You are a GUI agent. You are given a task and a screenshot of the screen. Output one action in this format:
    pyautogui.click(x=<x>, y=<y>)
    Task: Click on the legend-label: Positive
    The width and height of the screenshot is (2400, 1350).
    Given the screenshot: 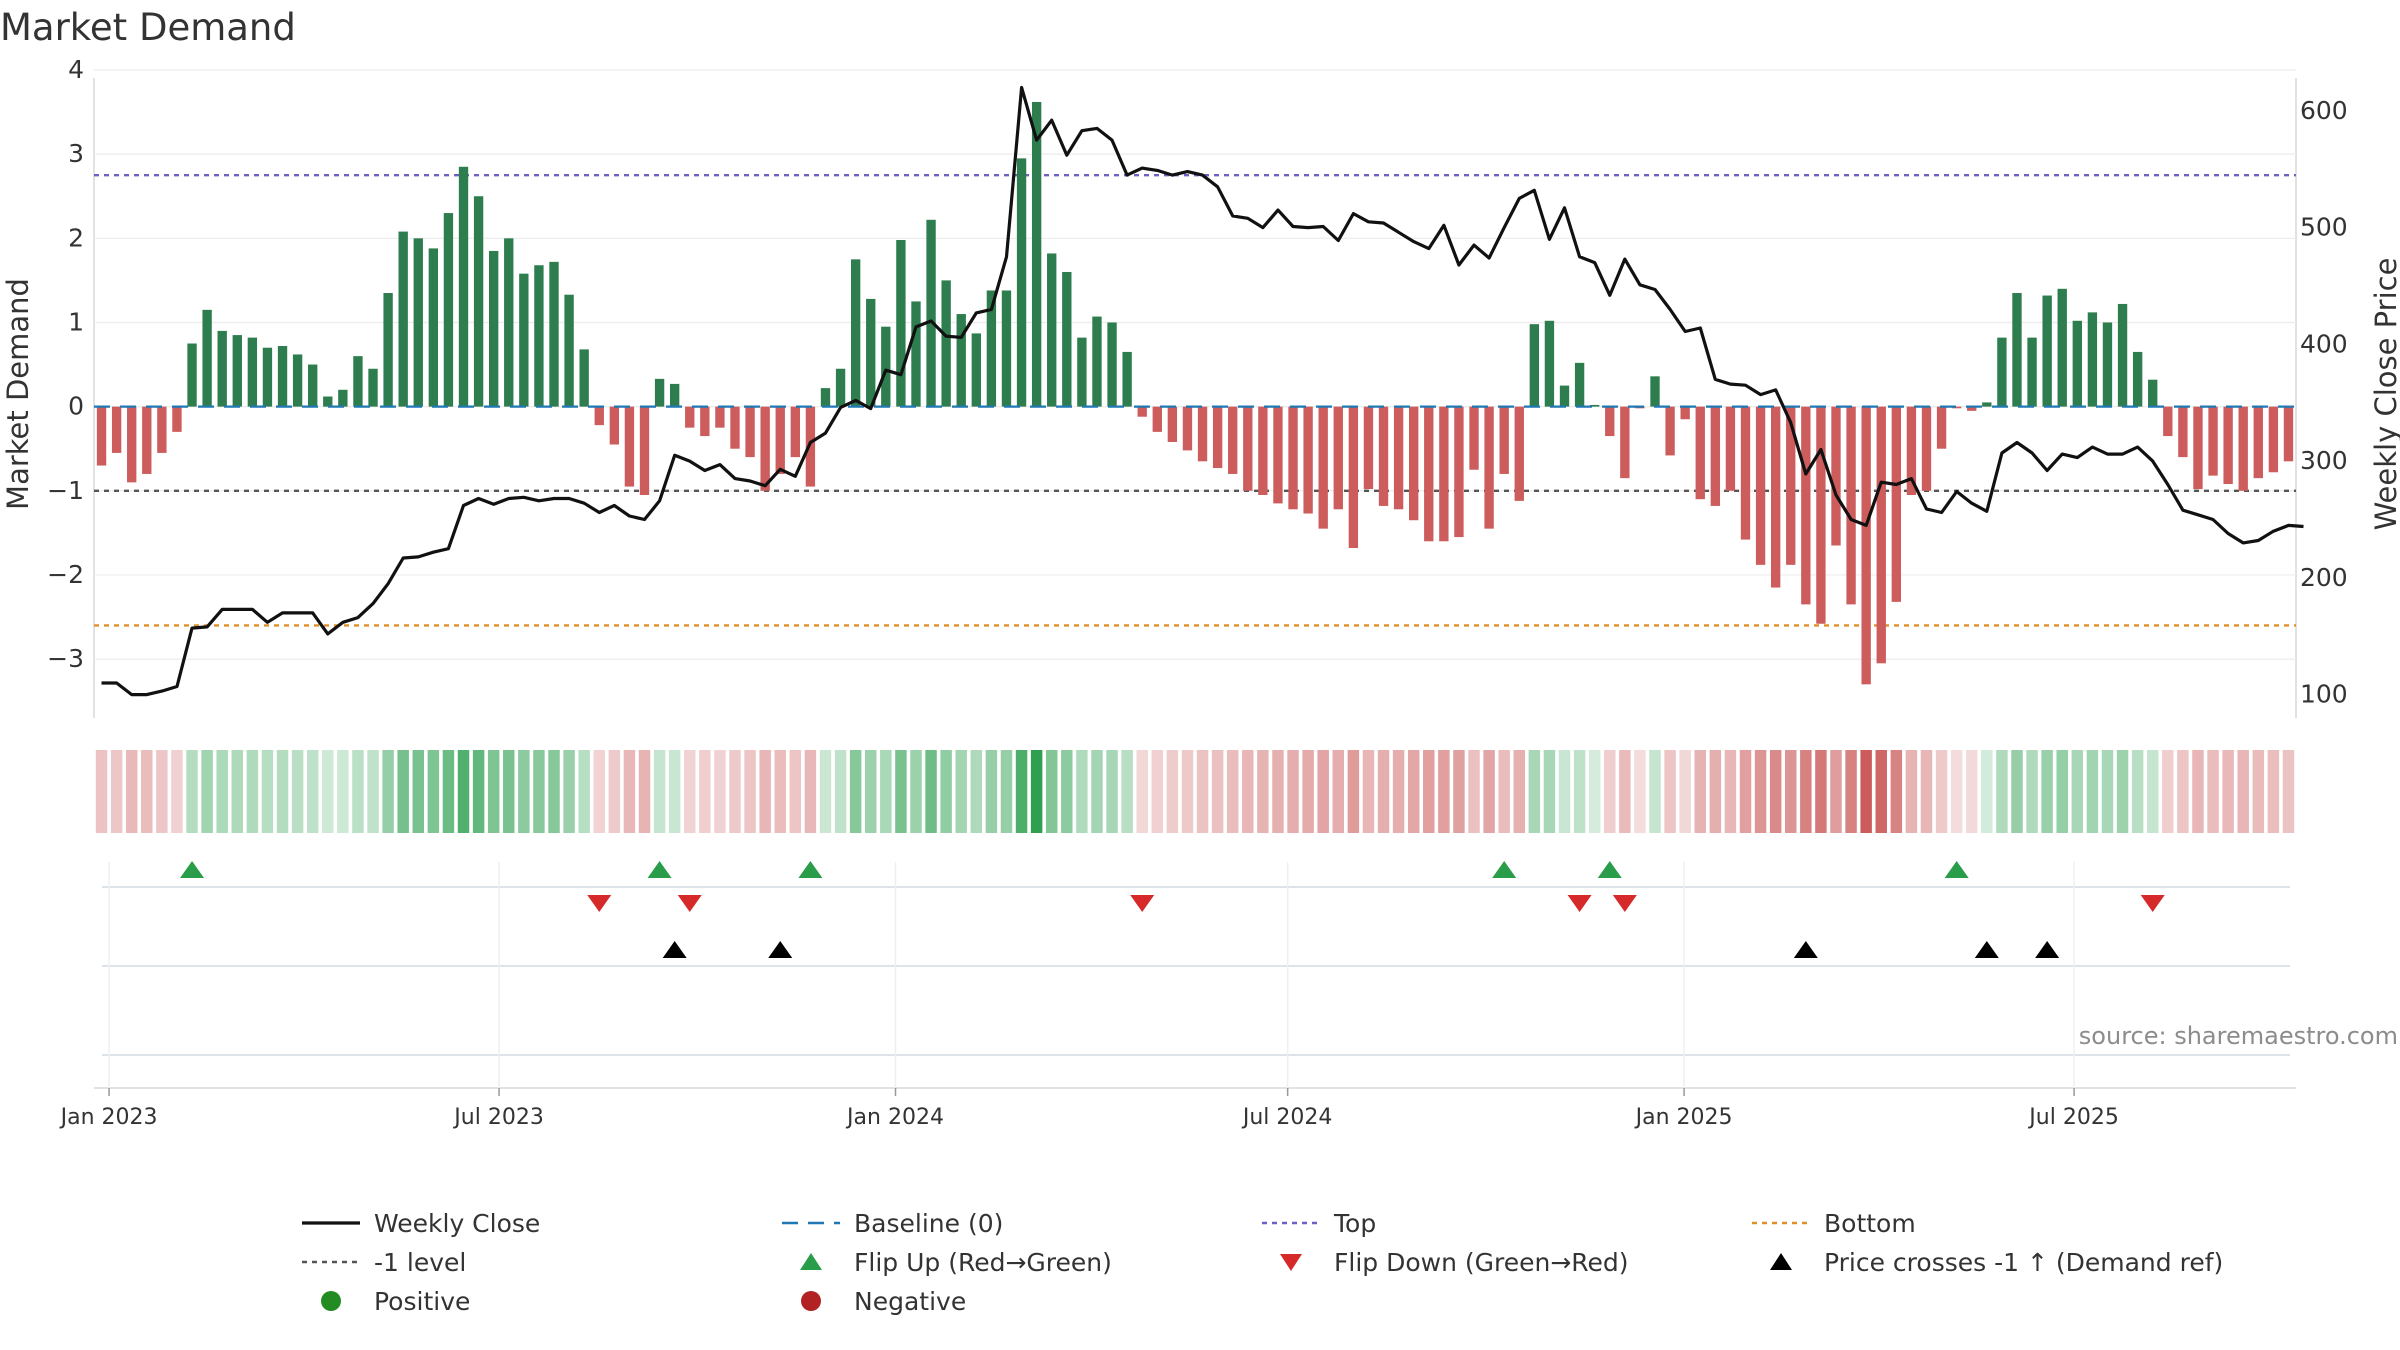 What is the action you would take?
    pyautogui.click(x=422, y=1301)
    